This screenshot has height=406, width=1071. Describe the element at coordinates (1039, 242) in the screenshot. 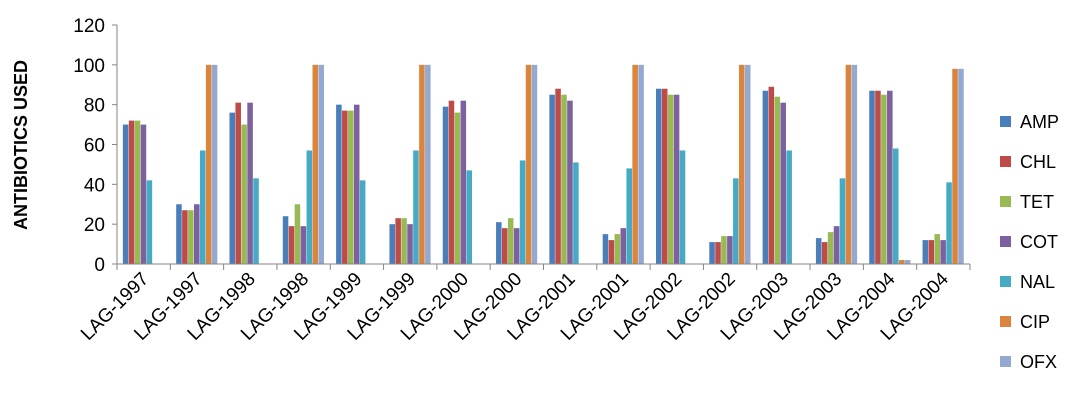

I see `legend-label-cot: COT` at that location.